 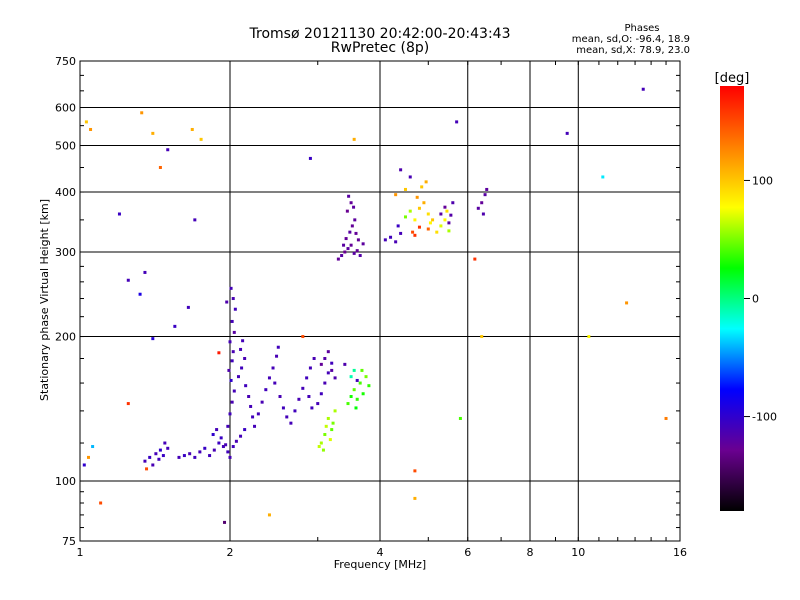 What do you see at coordinates (732, 298) in the screenshot?
I see `colorbar` at bounding box center [732, 298].